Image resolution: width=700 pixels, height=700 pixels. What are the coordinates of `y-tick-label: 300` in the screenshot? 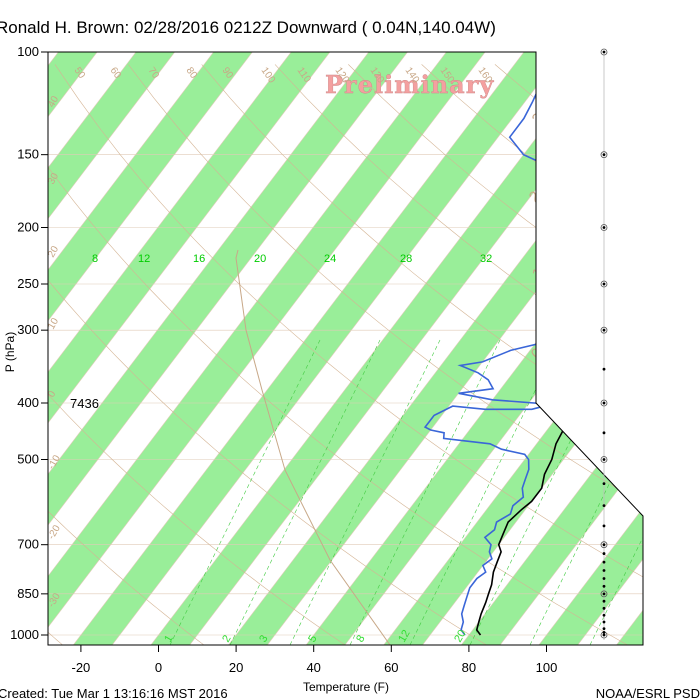 It's located at (28, 329).